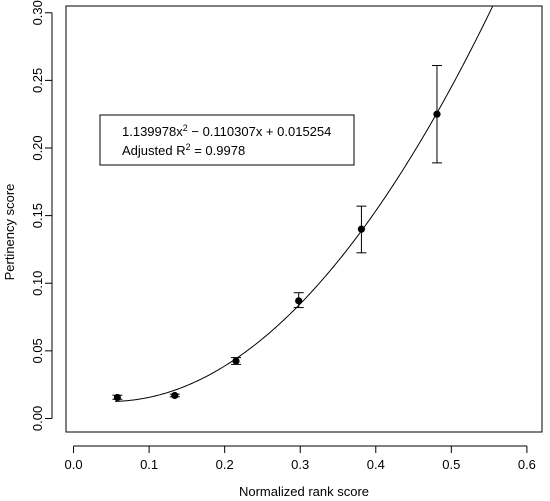  What do you see at coordinates (451, 464) in the screenshot?
I see `x-tick-label: 0.5` at bounding box center [451, 464].